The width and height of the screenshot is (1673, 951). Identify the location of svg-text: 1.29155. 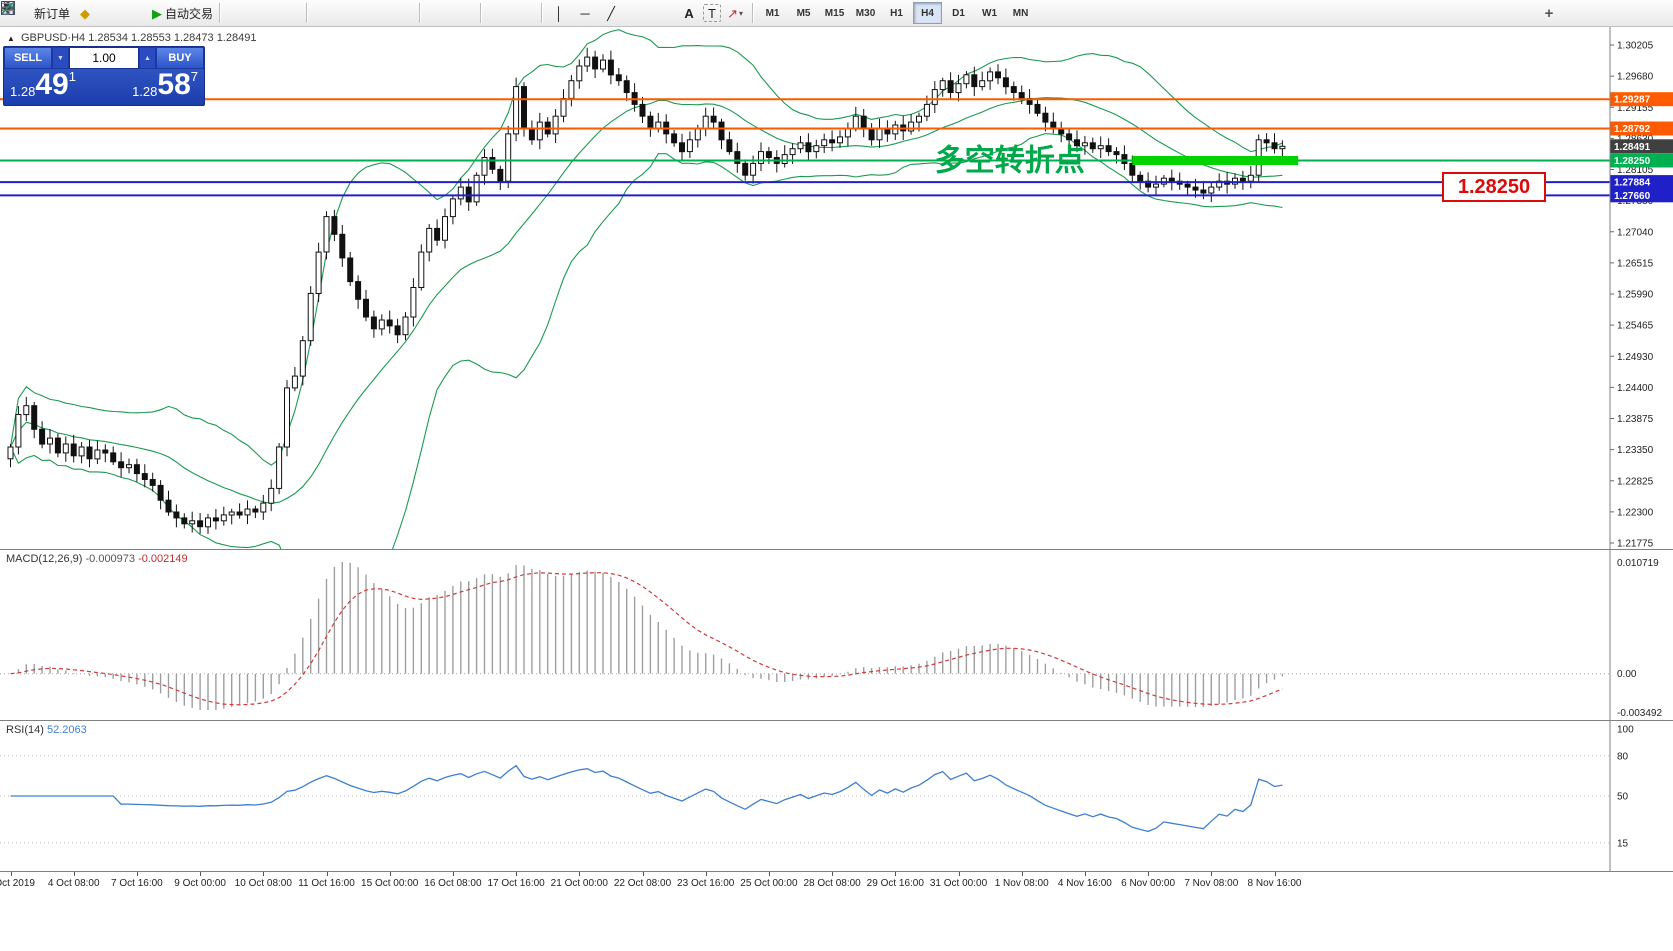
(1635, 108).